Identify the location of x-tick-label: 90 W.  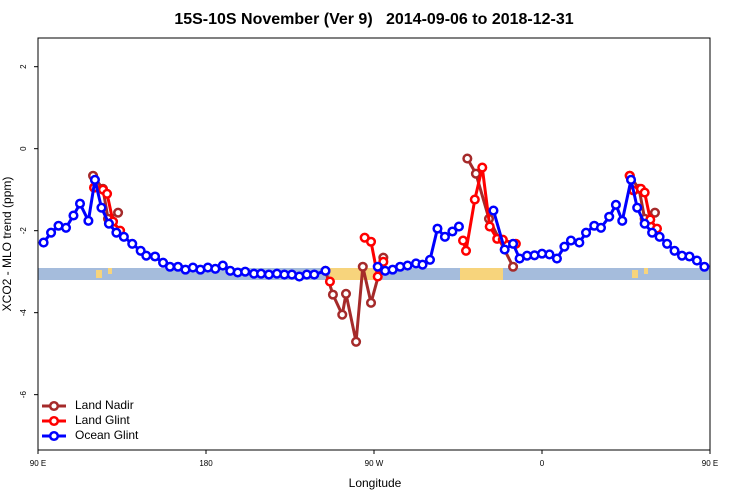
(374, 463).